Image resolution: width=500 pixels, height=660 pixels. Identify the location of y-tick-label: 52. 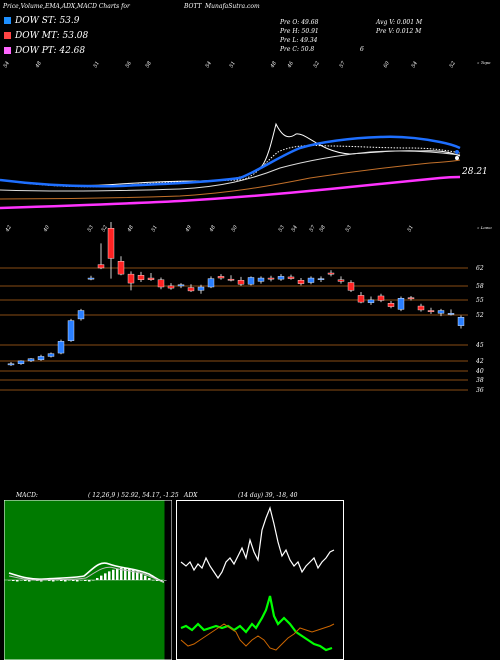
(480, 315).